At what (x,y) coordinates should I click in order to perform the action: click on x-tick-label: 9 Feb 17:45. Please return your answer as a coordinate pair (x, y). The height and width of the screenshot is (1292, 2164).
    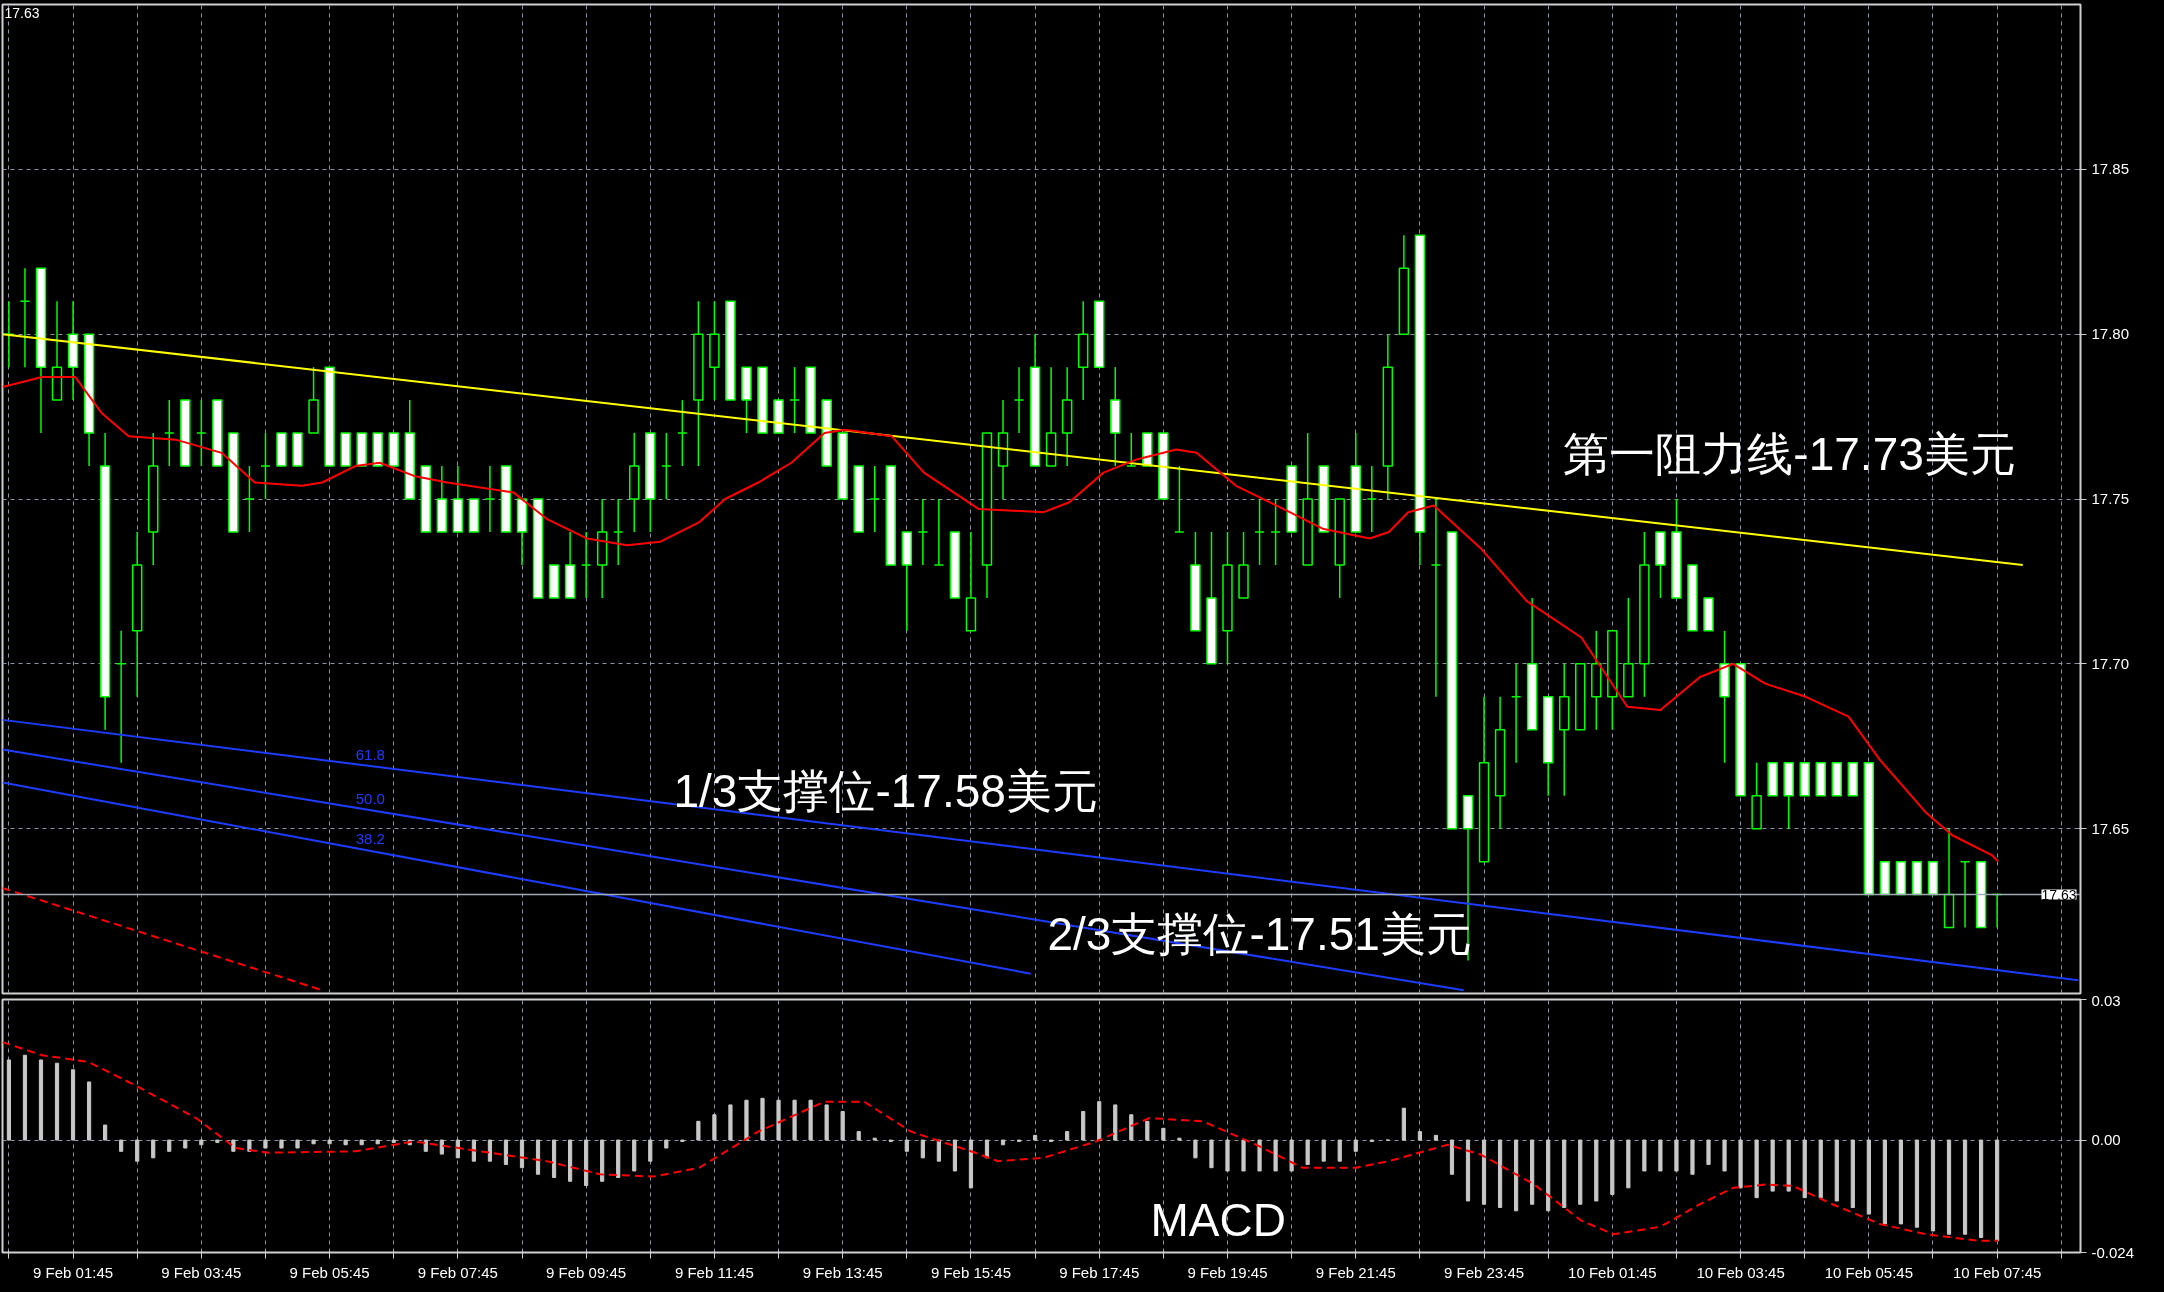
    Looking at the image, I should click on (1099, 1272).